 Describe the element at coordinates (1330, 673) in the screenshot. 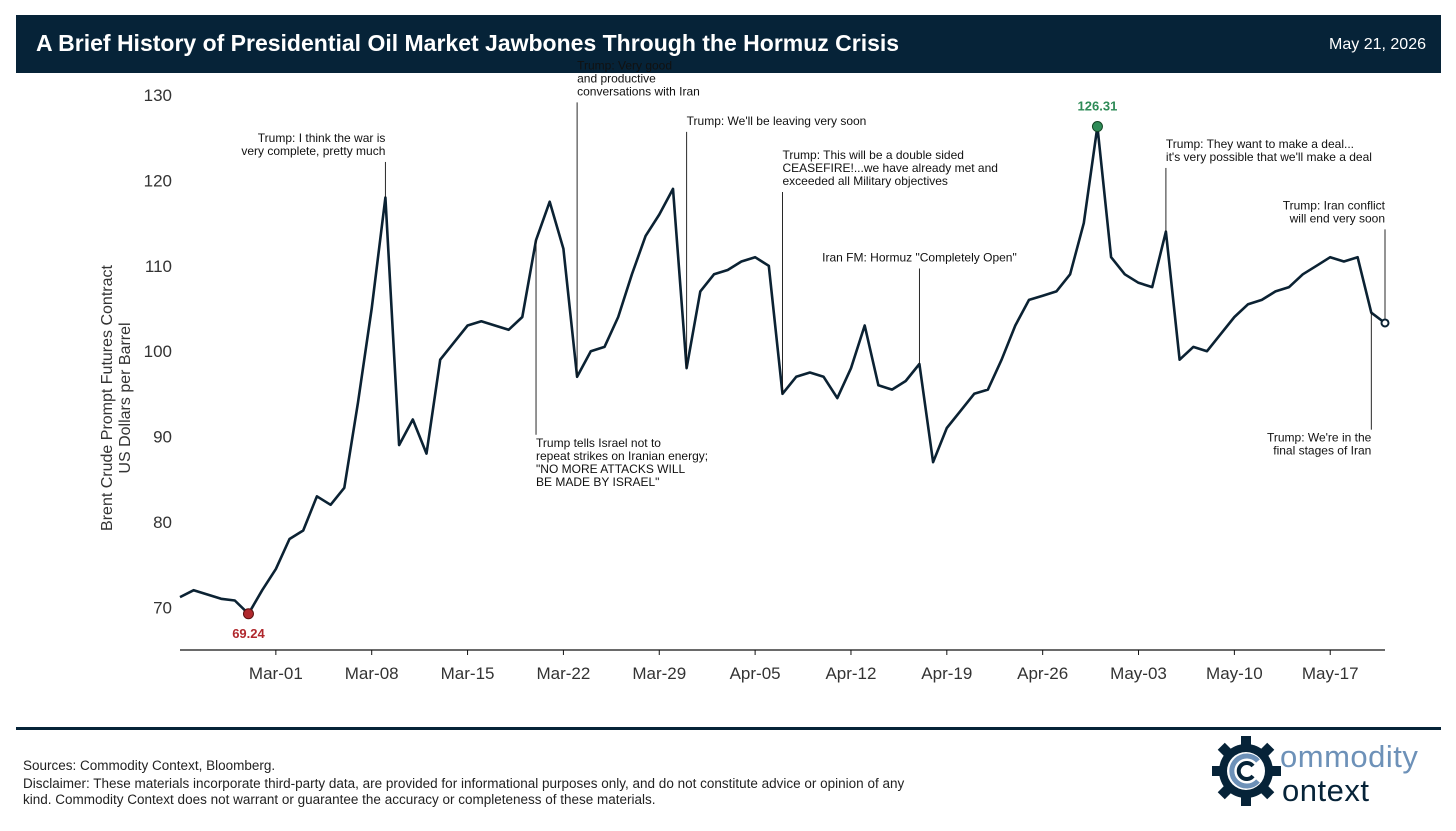

I see `x-tick-label: May-17` at that location.